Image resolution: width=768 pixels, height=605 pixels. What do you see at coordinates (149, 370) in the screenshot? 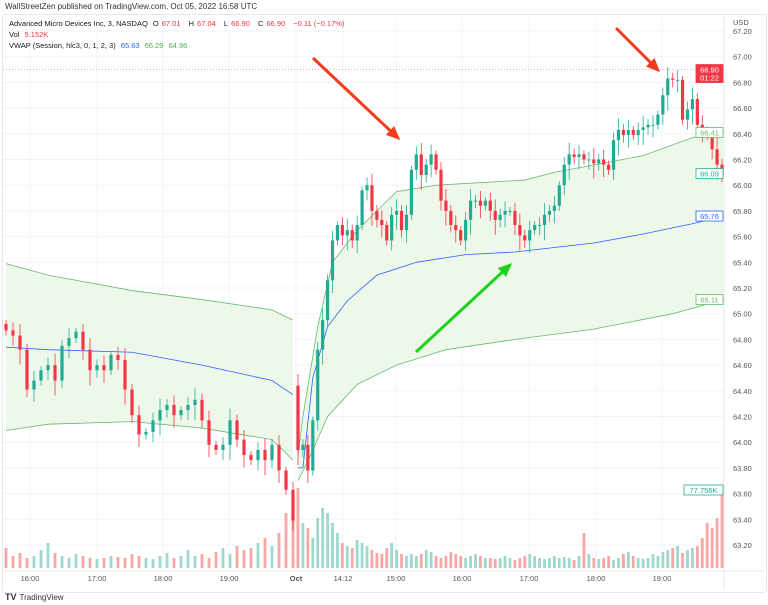
I see `vwap-line` at bounding box center [149, 370].